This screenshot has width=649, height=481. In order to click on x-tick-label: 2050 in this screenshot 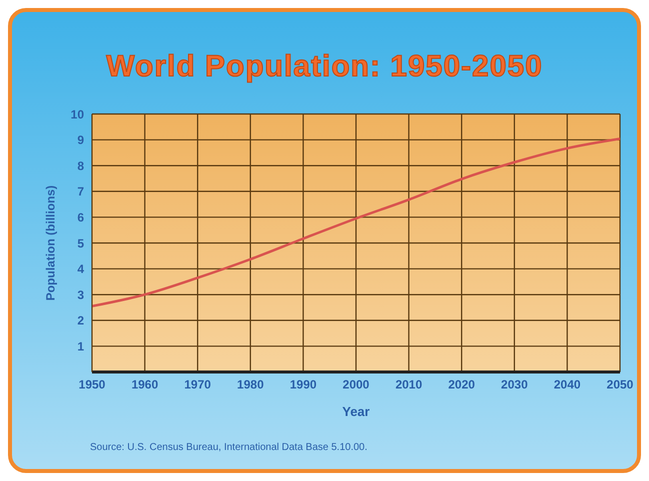, I will do `click(620, 385)`.